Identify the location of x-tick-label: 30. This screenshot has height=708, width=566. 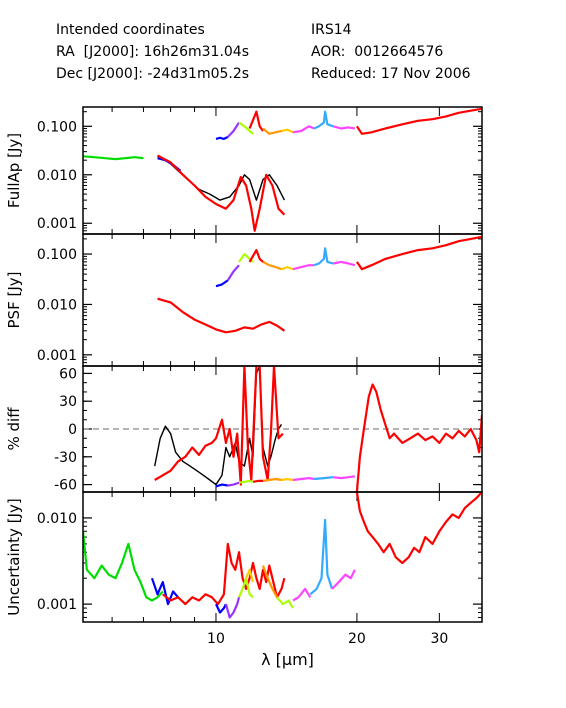
(439, 639).